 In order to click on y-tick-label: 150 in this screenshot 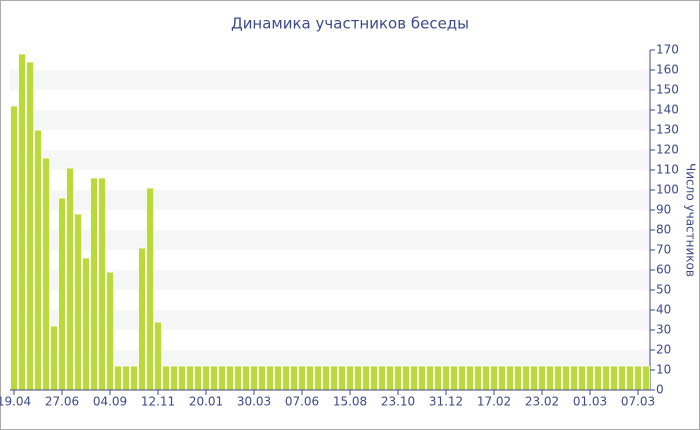, I will do `click(667, 90)`.